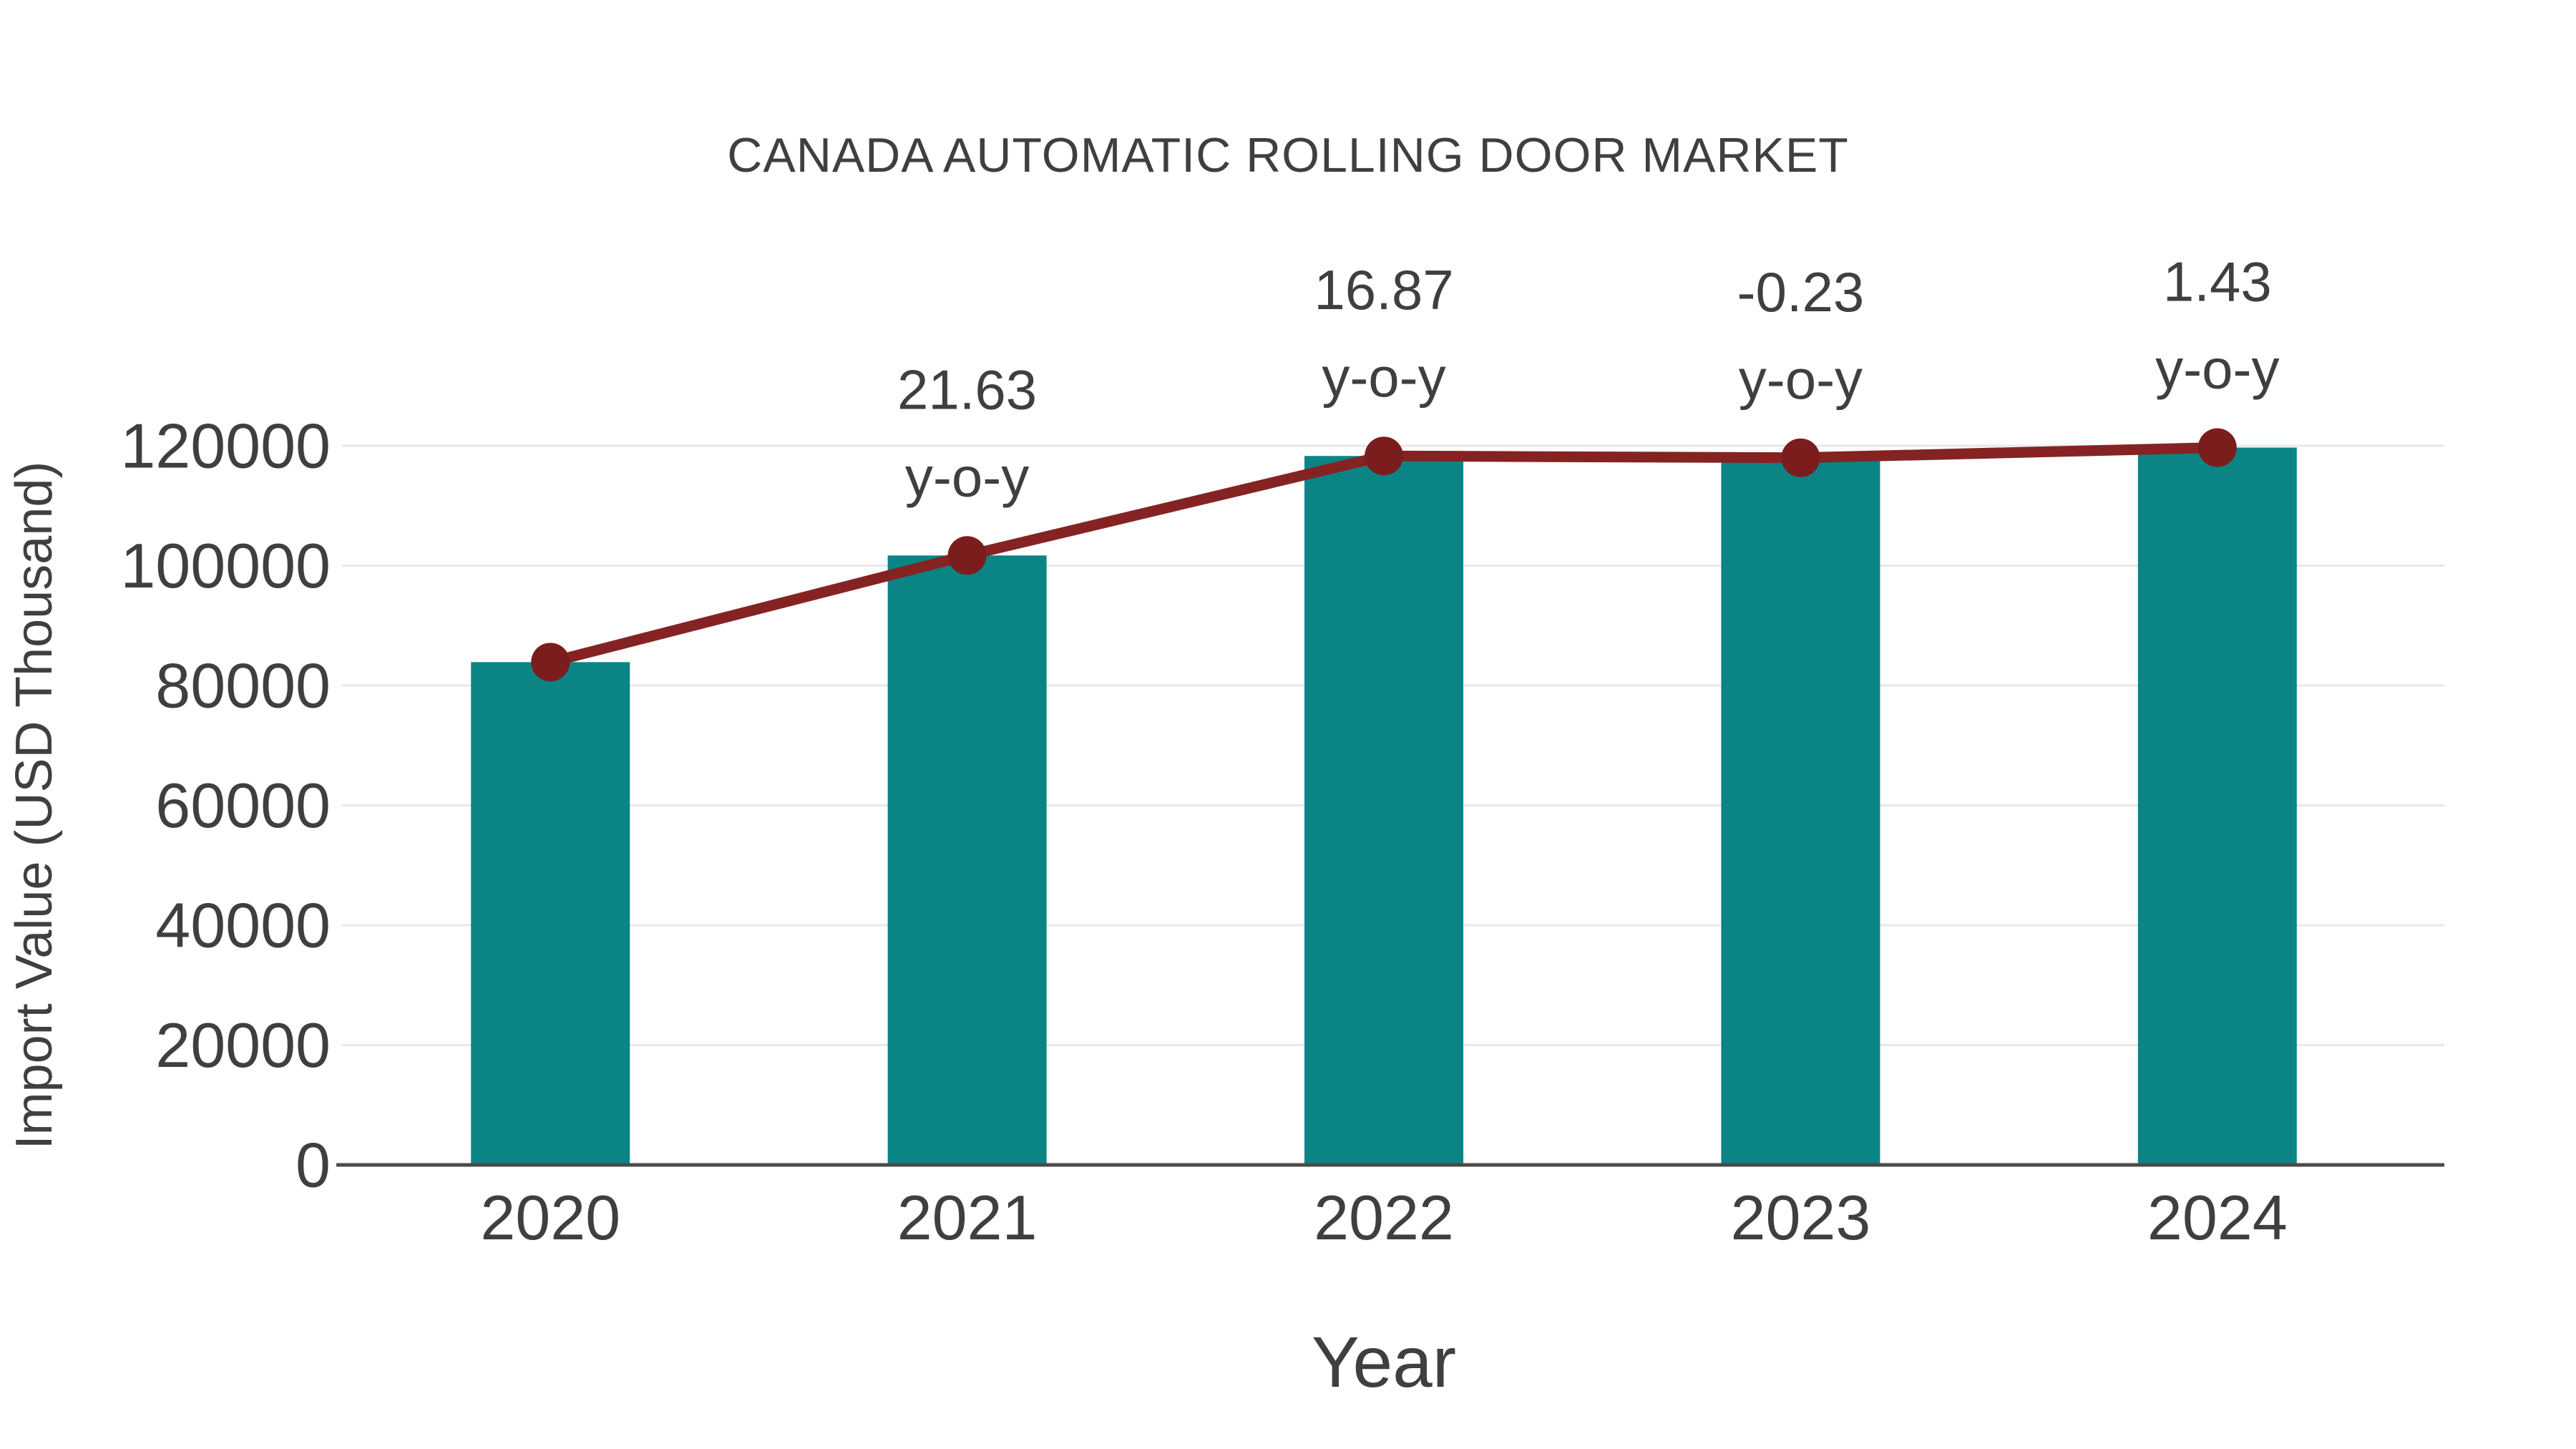 This screenshot has width=2576, height=1449. I want to click on yoy-value-label-2022: 16.87, so click(1383, 289).